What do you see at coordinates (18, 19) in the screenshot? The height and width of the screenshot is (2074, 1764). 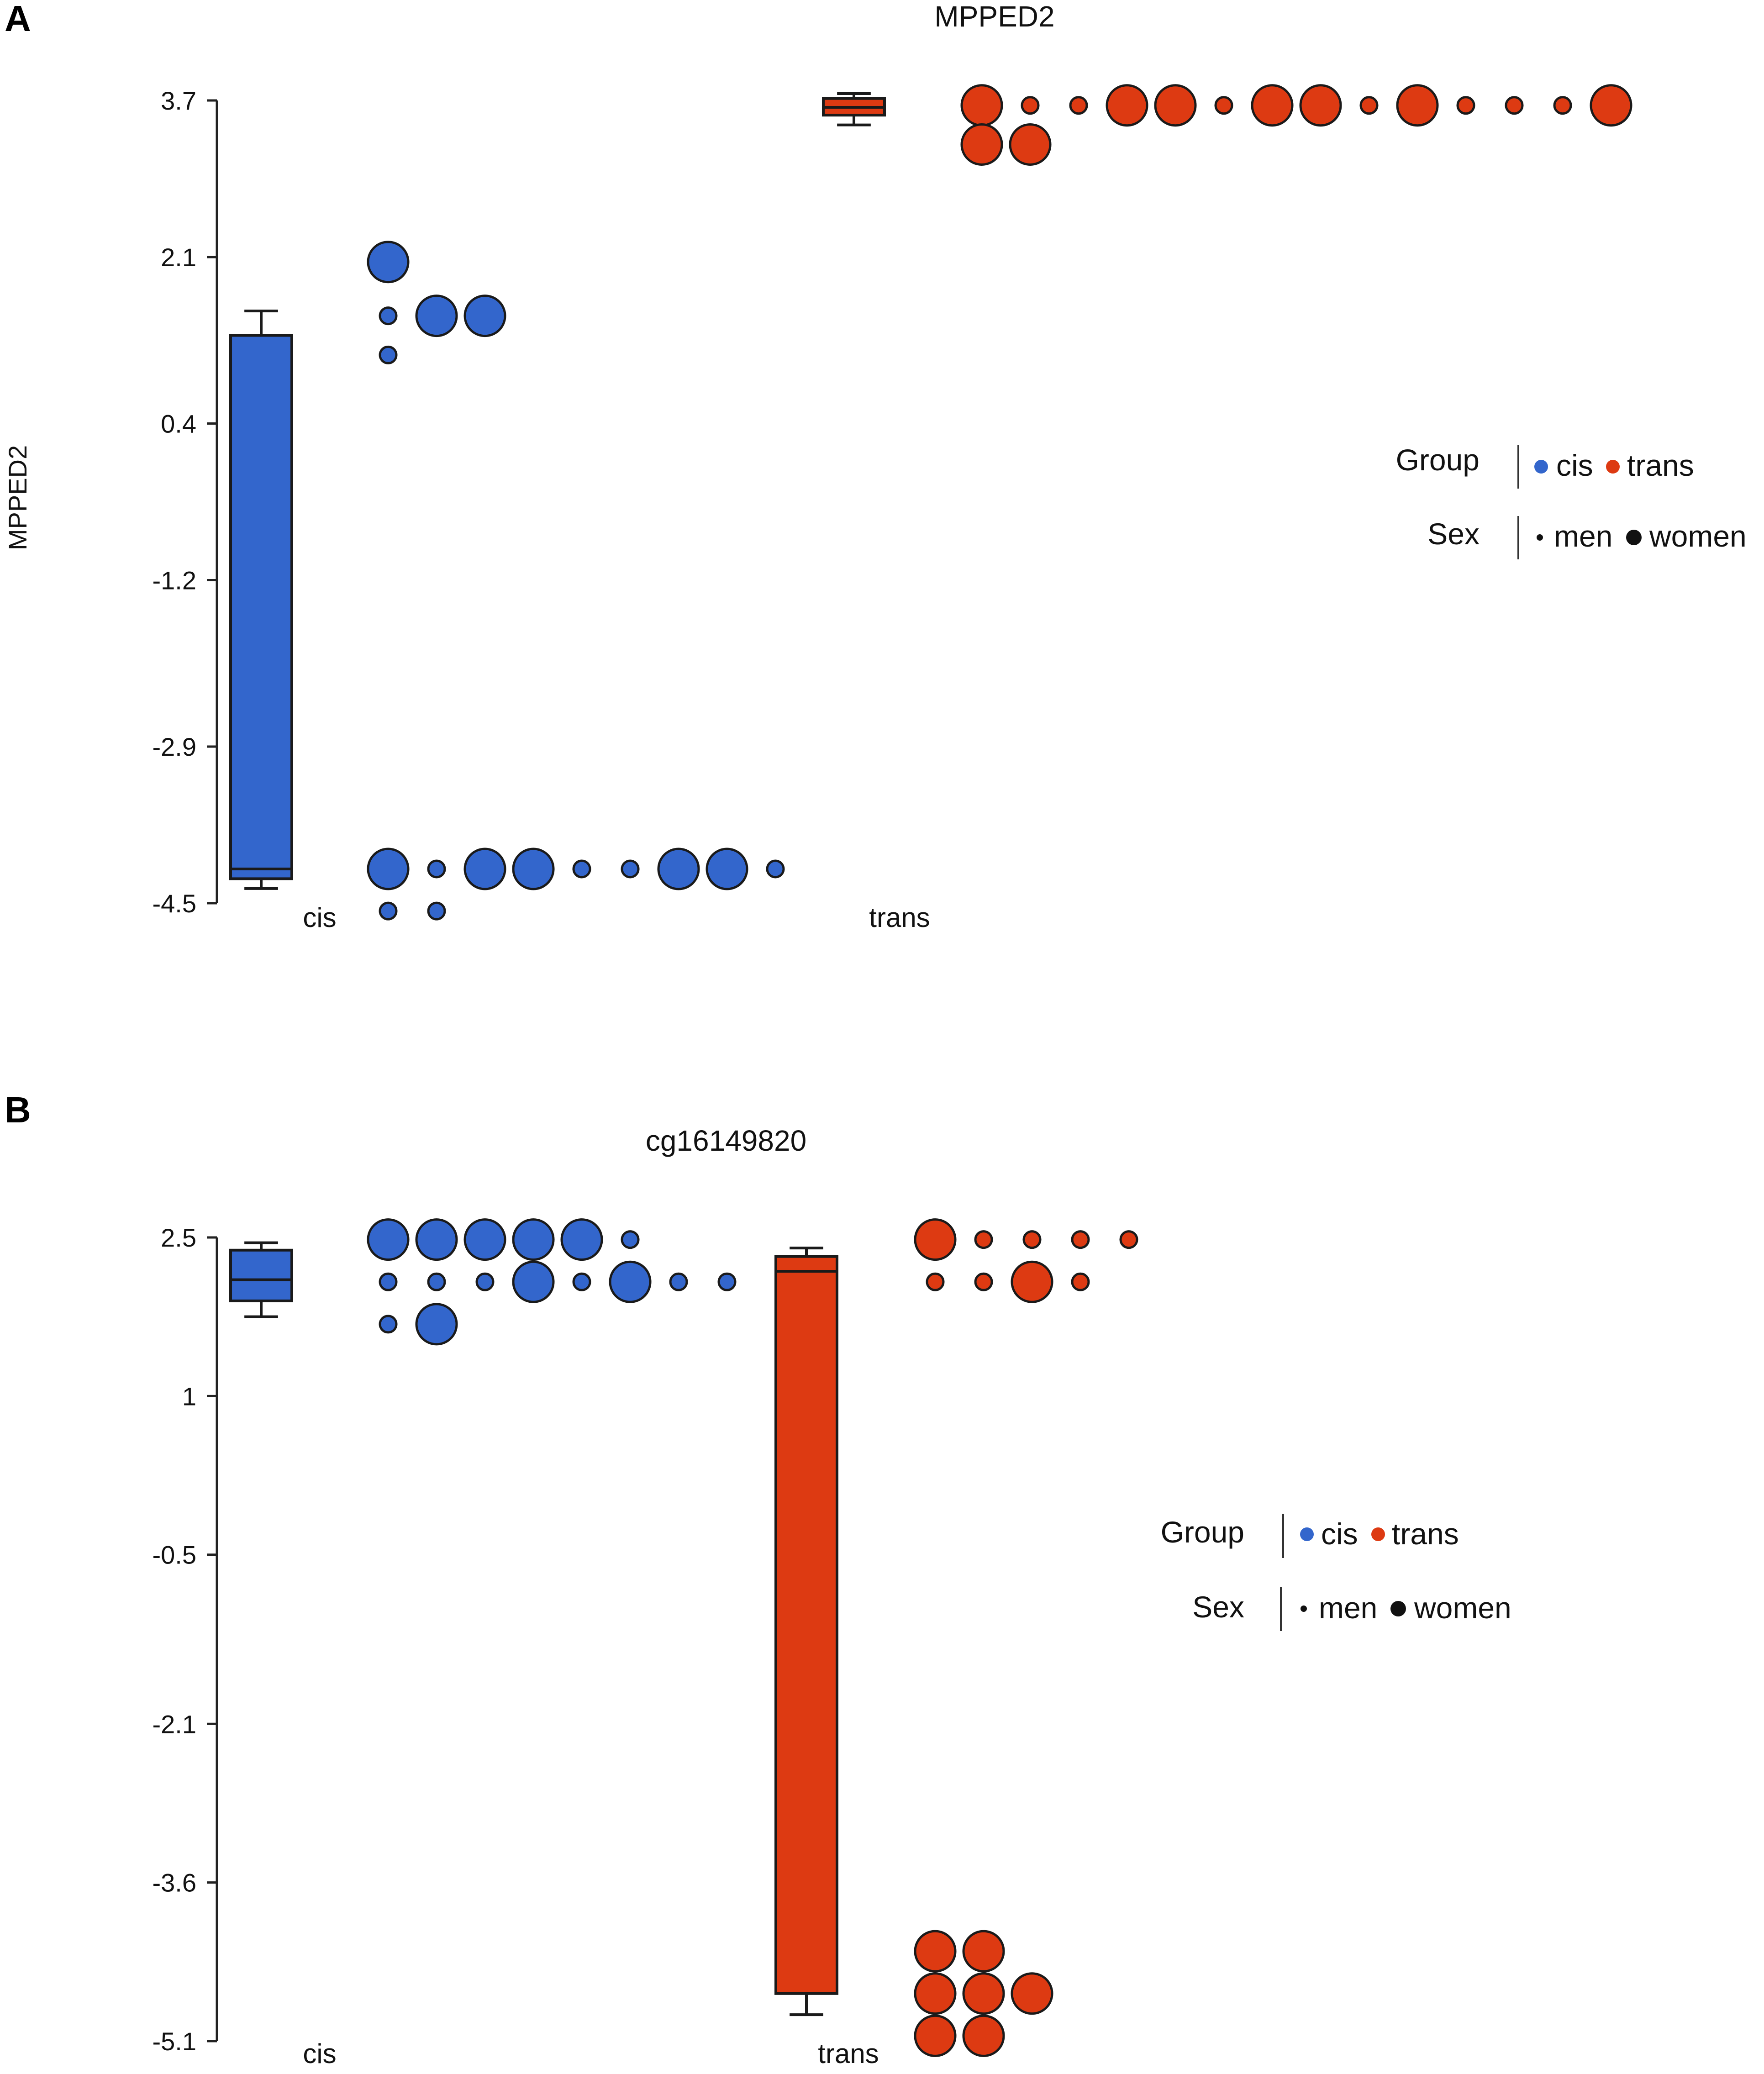 I see `panel-a-letter: A` at bounding box center [18, 19].